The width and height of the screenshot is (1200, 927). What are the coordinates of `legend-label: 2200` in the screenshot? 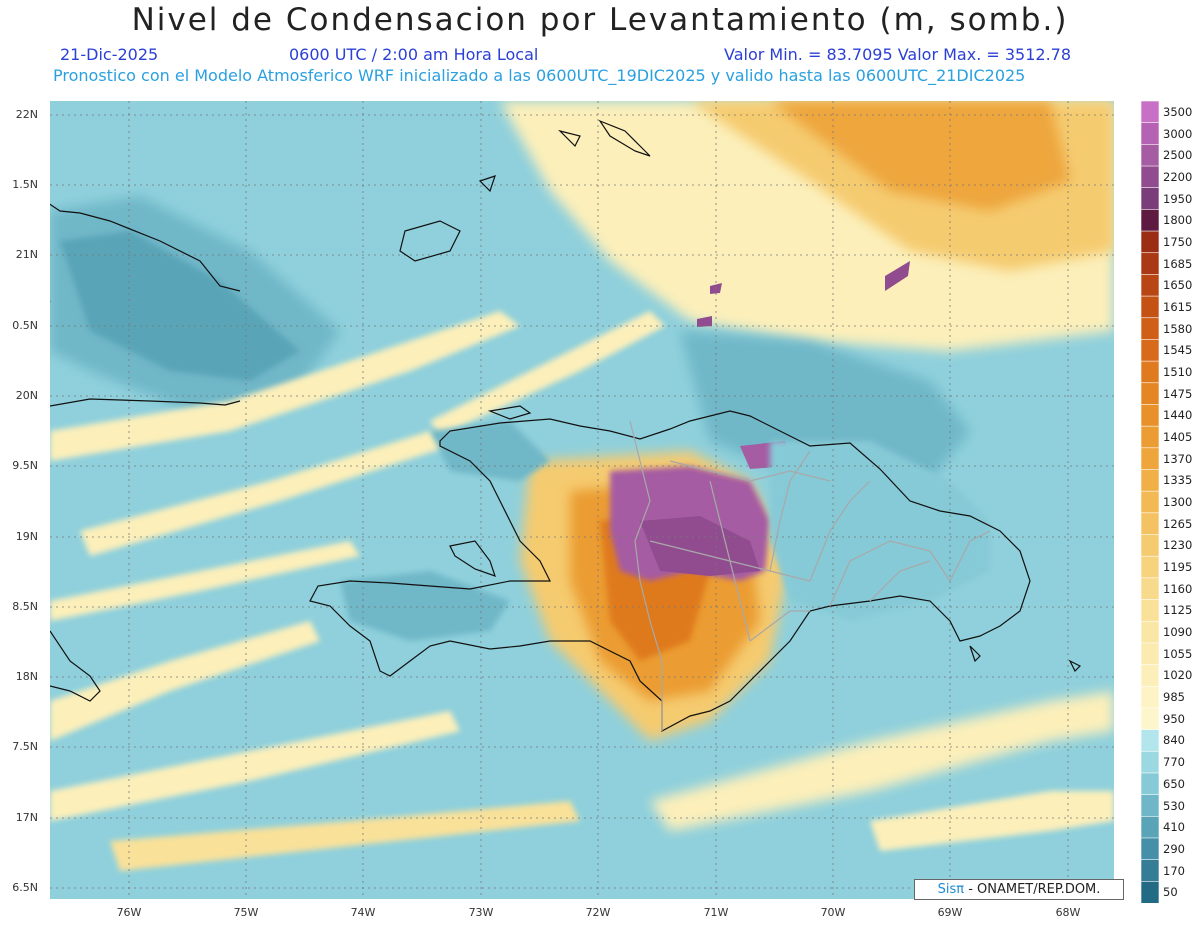 It's located at (1178, 176).